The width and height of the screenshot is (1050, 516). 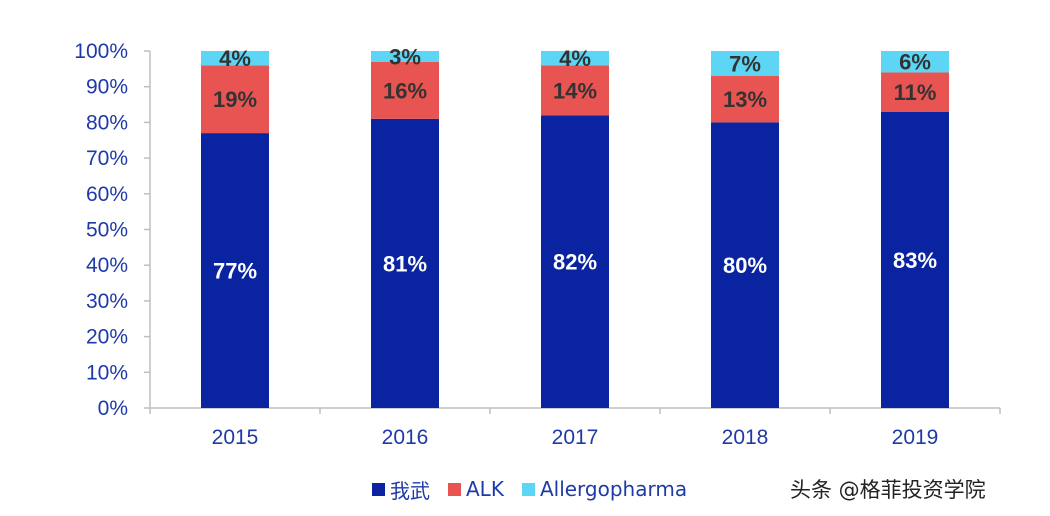 What do you see at coordinates (107, 372) in the screenshot?
I see `y-tick-label: 10%` at bounding box center [107, 372].